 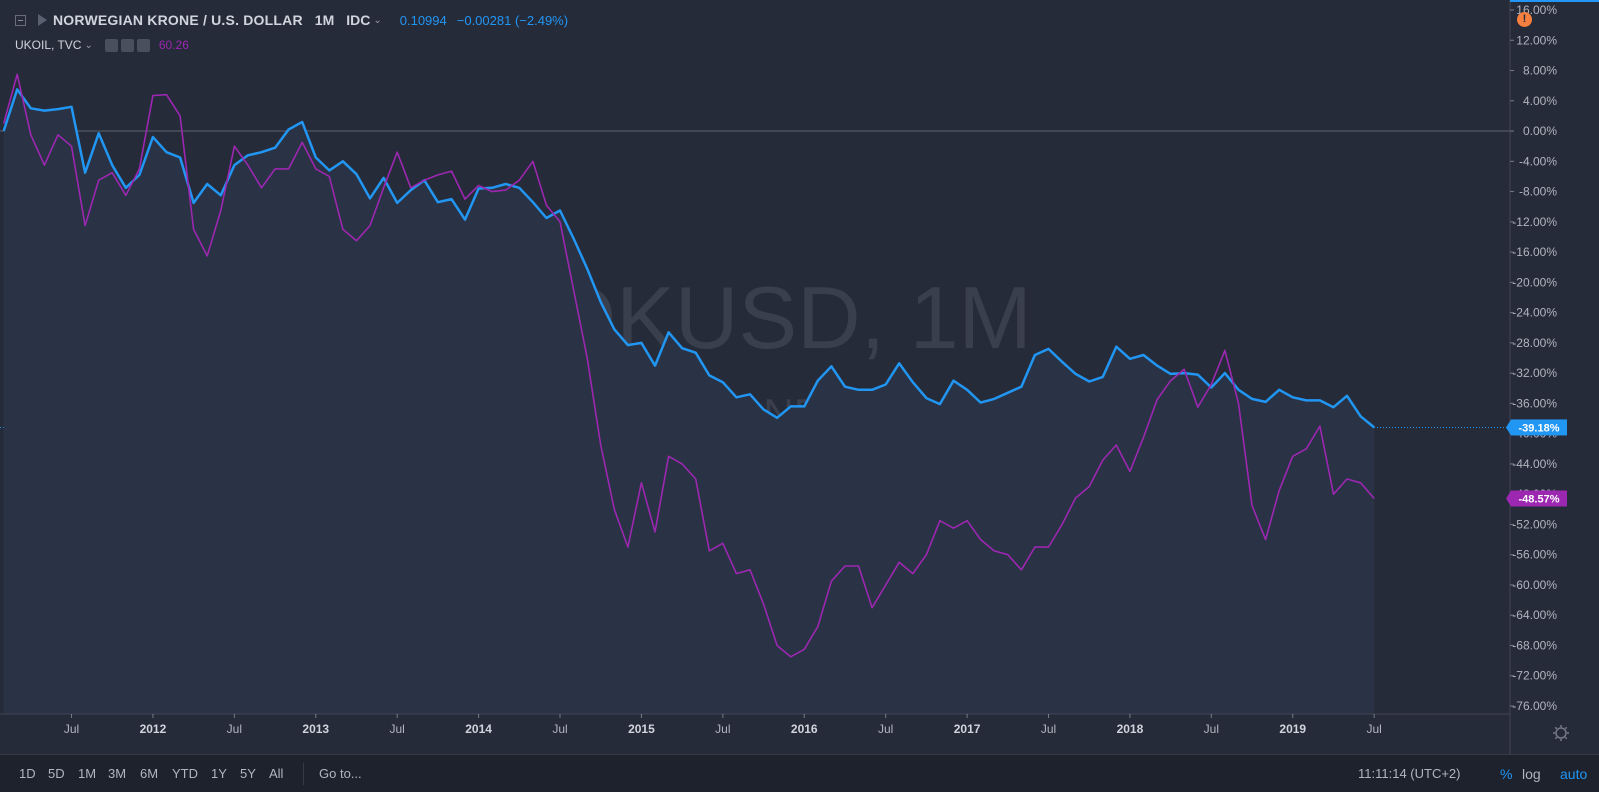 I want to click on timeframe-1m: 1M, so click(x=87, y=773).